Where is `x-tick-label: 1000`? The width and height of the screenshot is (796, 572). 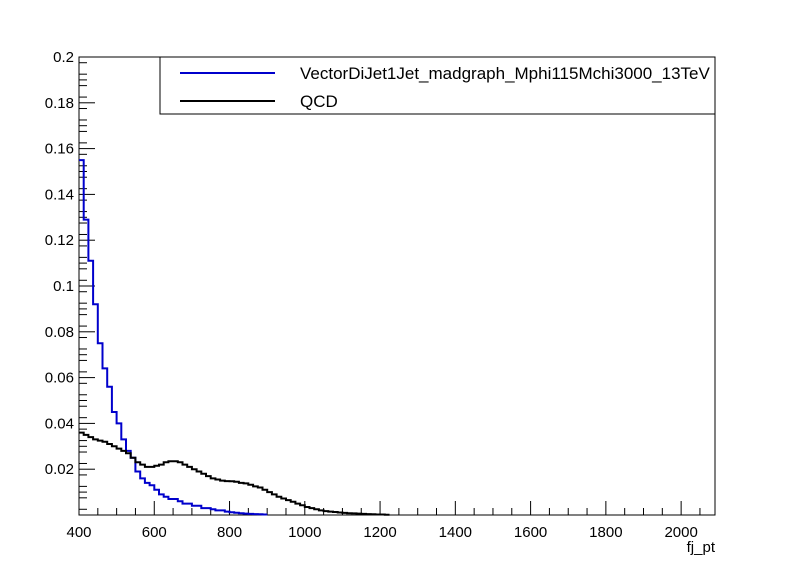 x-tick-label: 1000 is located at coordinates (304, 532).